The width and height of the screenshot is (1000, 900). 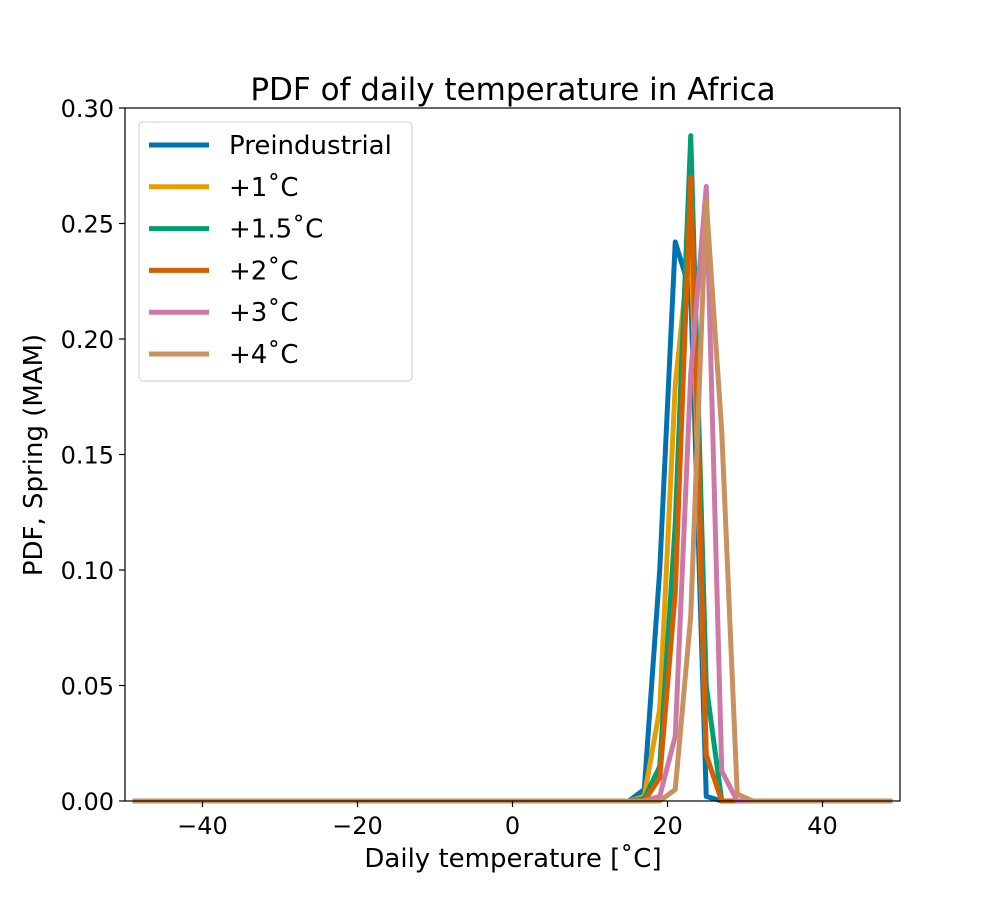 I want to click on x-tick-label: 40, so click(x=822, y=826).